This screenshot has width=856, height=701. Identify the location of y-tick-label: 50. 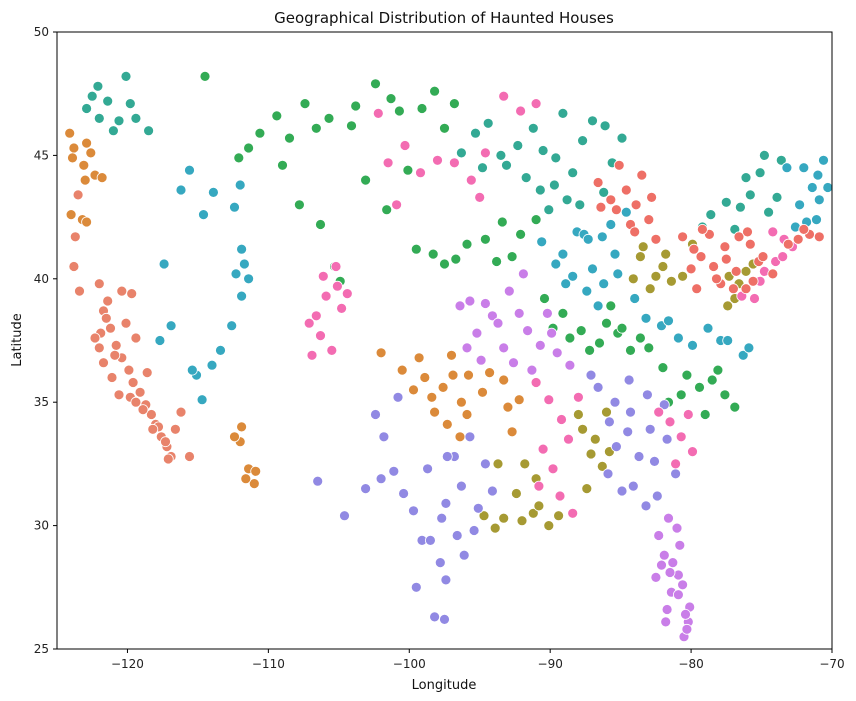
(41, 32).